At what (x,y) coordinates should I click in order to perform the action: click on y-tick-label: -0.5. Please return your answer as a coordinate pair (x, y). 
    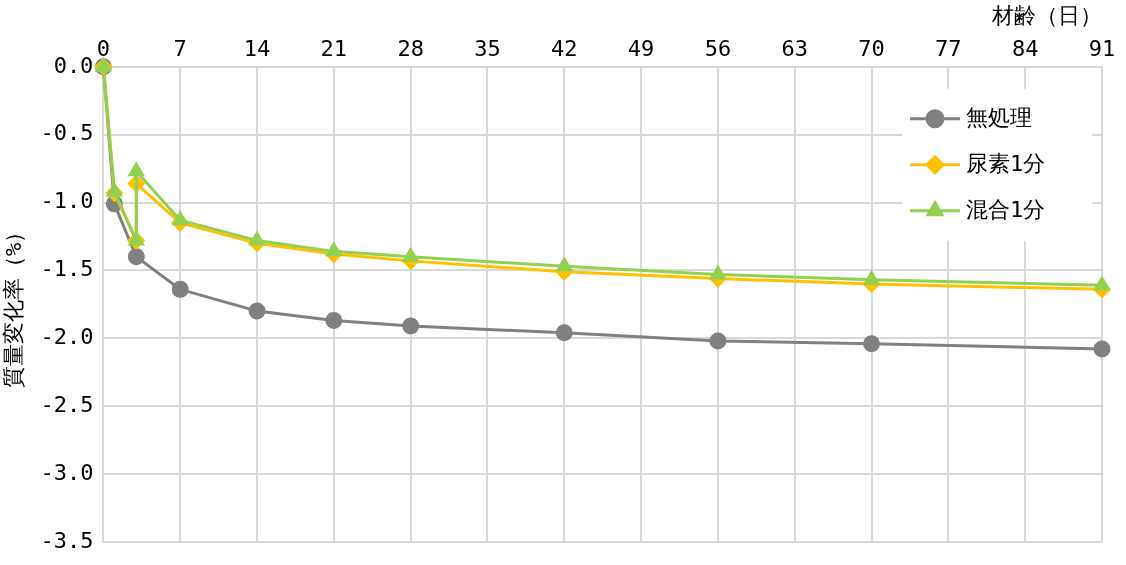
    Looking at the image, I should click on (67, 133).